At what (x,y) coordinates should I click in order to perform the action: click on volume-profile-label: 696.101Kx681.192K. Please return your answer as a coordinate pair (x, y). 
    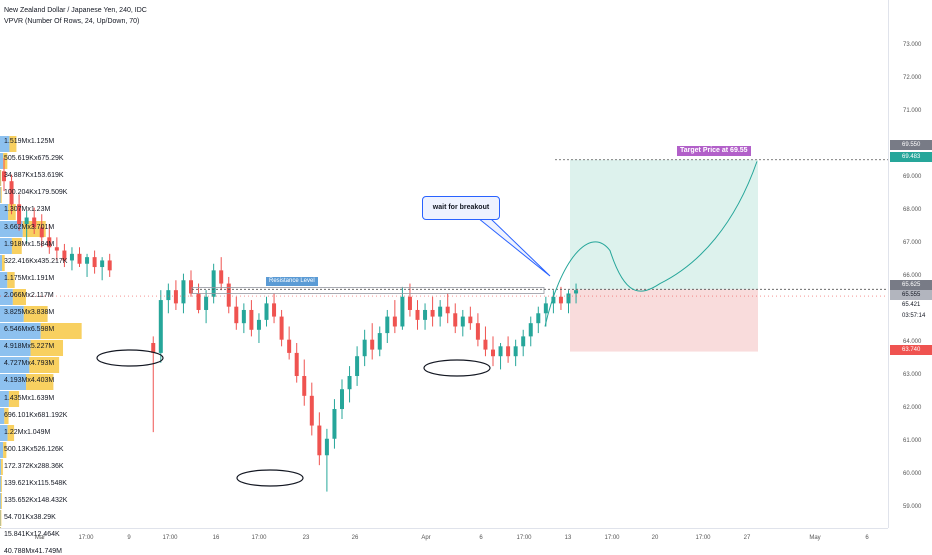
    Looking at the image, I should click on (36, 415).